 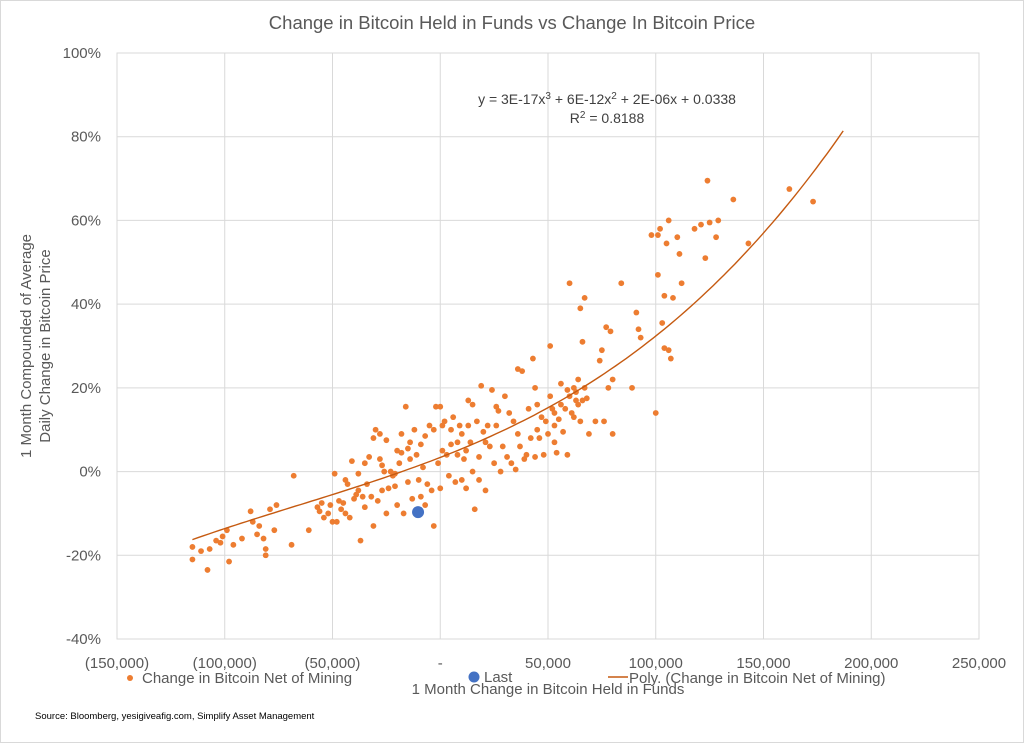 What do you see at coordinates (757, 678) in the screenshot?
I see `legend-trend-label: Poly. (Change in Bitcoin Net of Mining)` at bounding box center [757, 678].